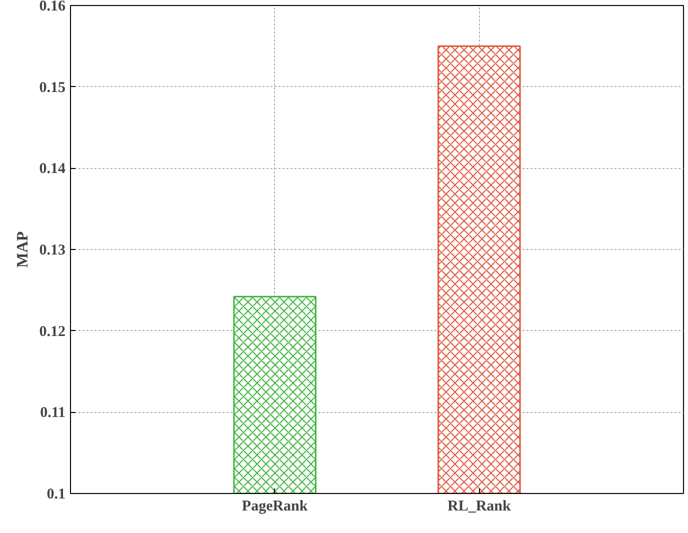 The width and height of the screenshot is (688, 533). What do you see at coordinates (275, 506) in the screenshot?
I see `x-tick-label: PageRank` at bounding box center [275, 506].